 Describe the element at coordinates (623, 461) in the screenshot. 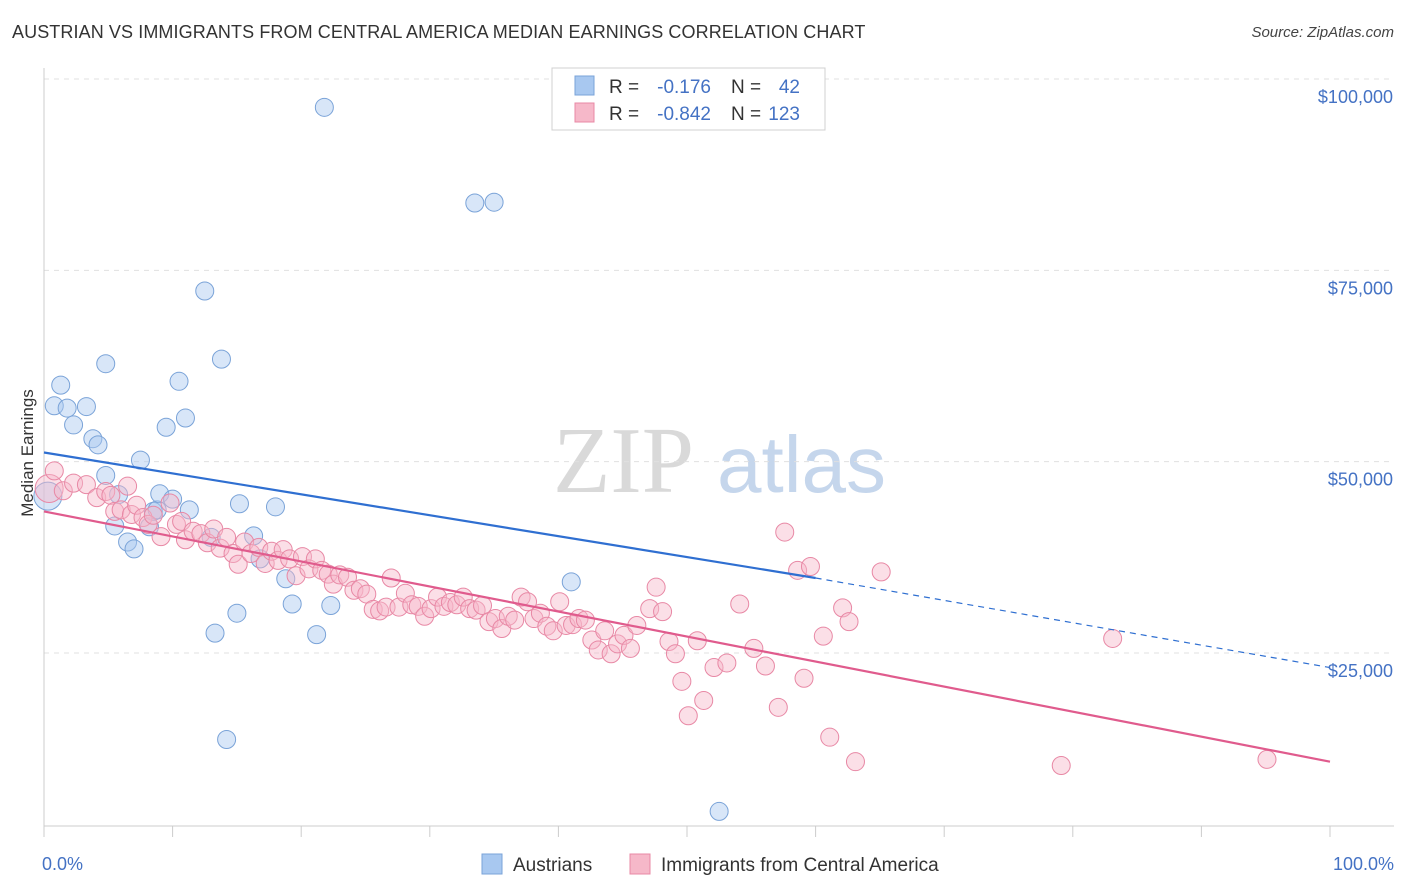

I see `watermark-zip: ZIP` at that location.